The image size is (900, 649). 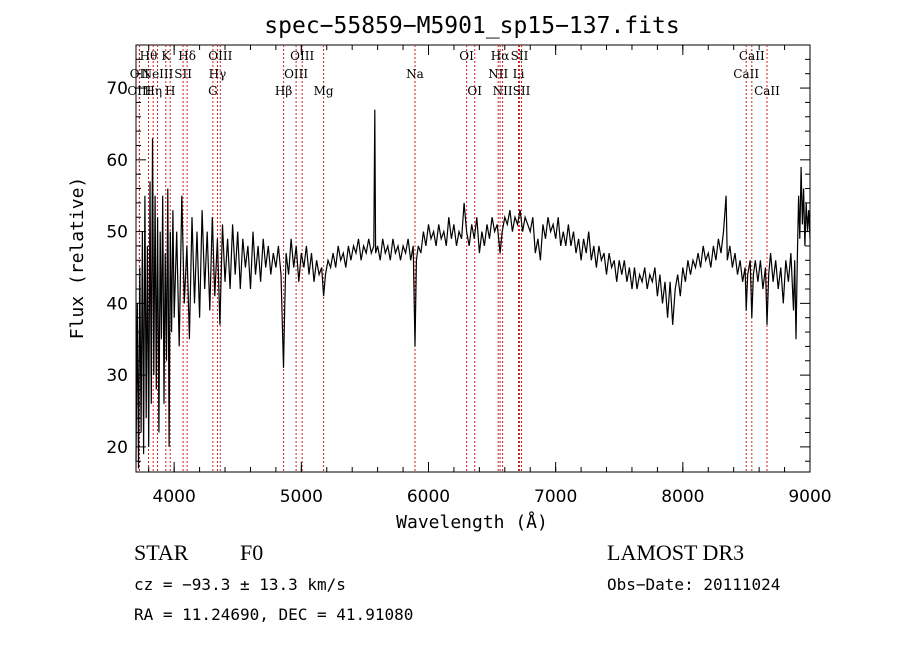 I want to click on line-label: H, so click(x=170, y=91).